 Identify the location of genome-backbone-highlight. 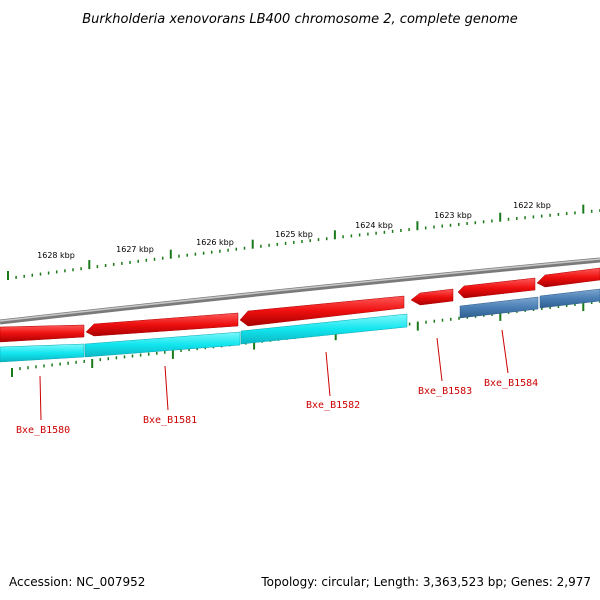
(300, 290).